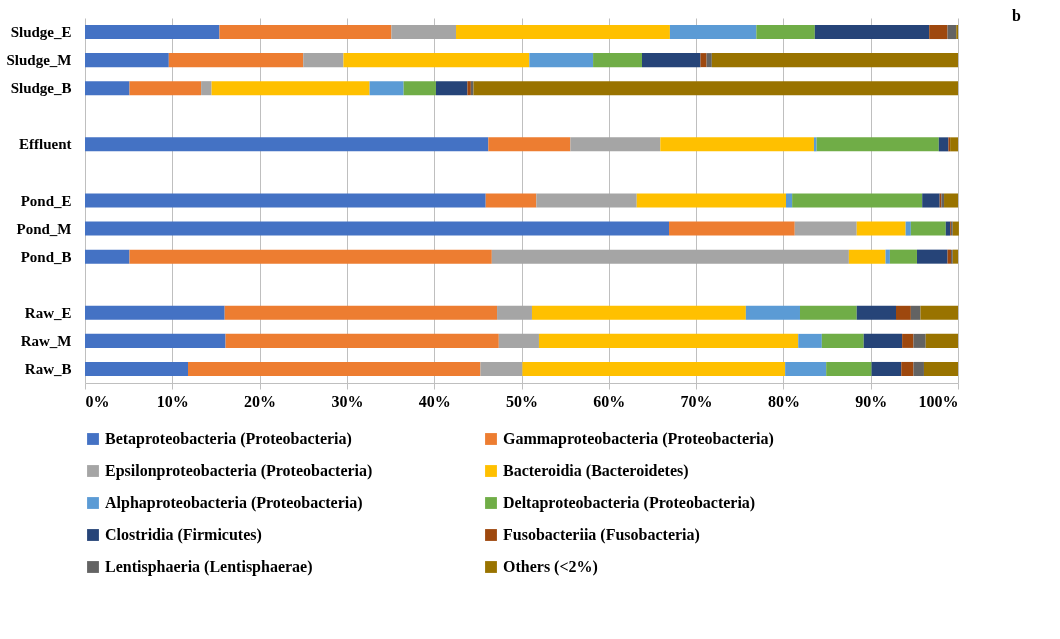 The width and height of the screenshot is (1060, 639). What do you see at coordinates (434, 401) in the screenshot?
I see `x-tick-label: 40%` at bounding box center [434, 401].